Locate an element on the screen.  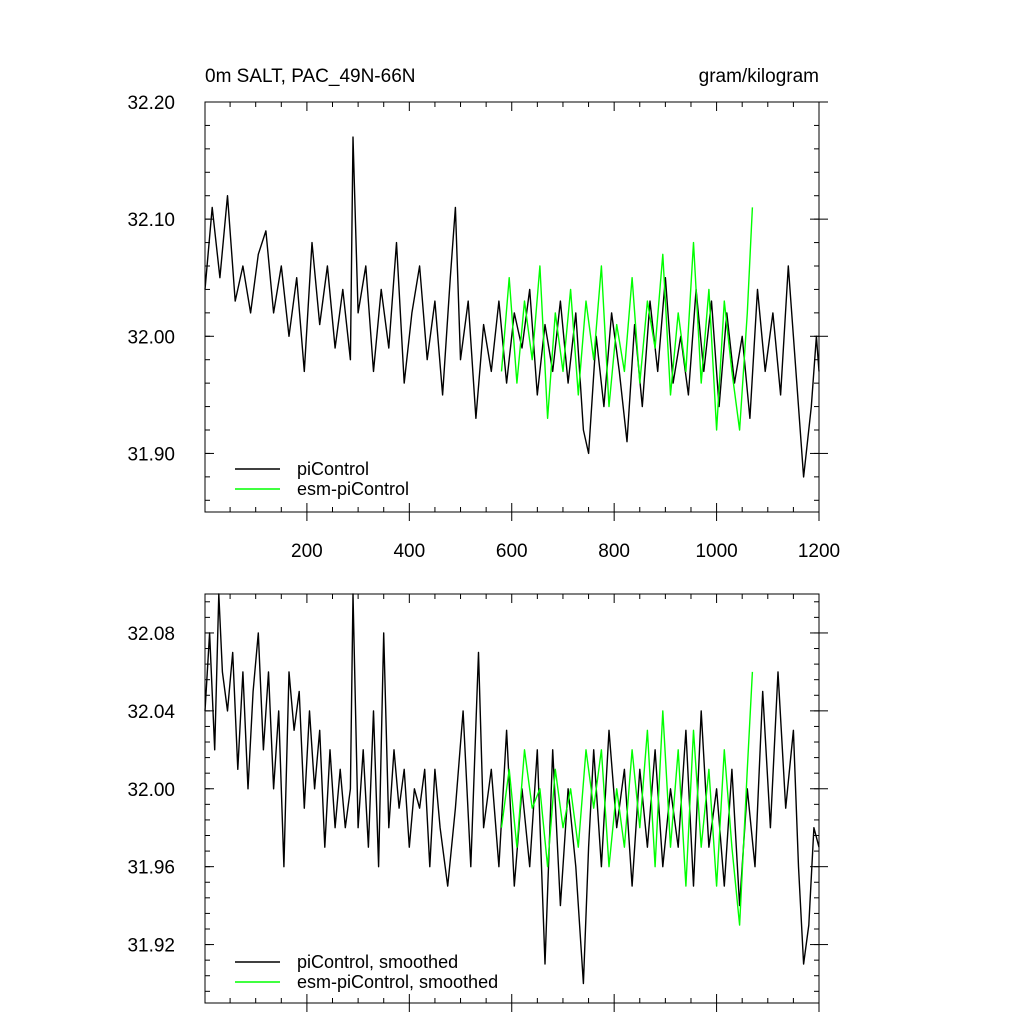
x-tick-label: 600 is located at coordinates (512, 551).